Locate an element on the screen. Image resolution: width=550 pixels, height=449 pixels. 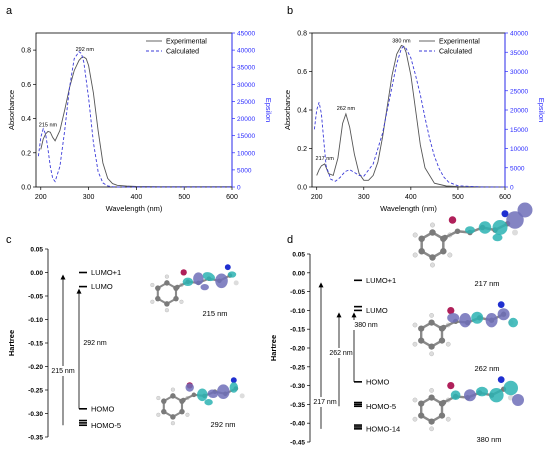
y-axis-label: Hartree is located at coordinates (273, 348).